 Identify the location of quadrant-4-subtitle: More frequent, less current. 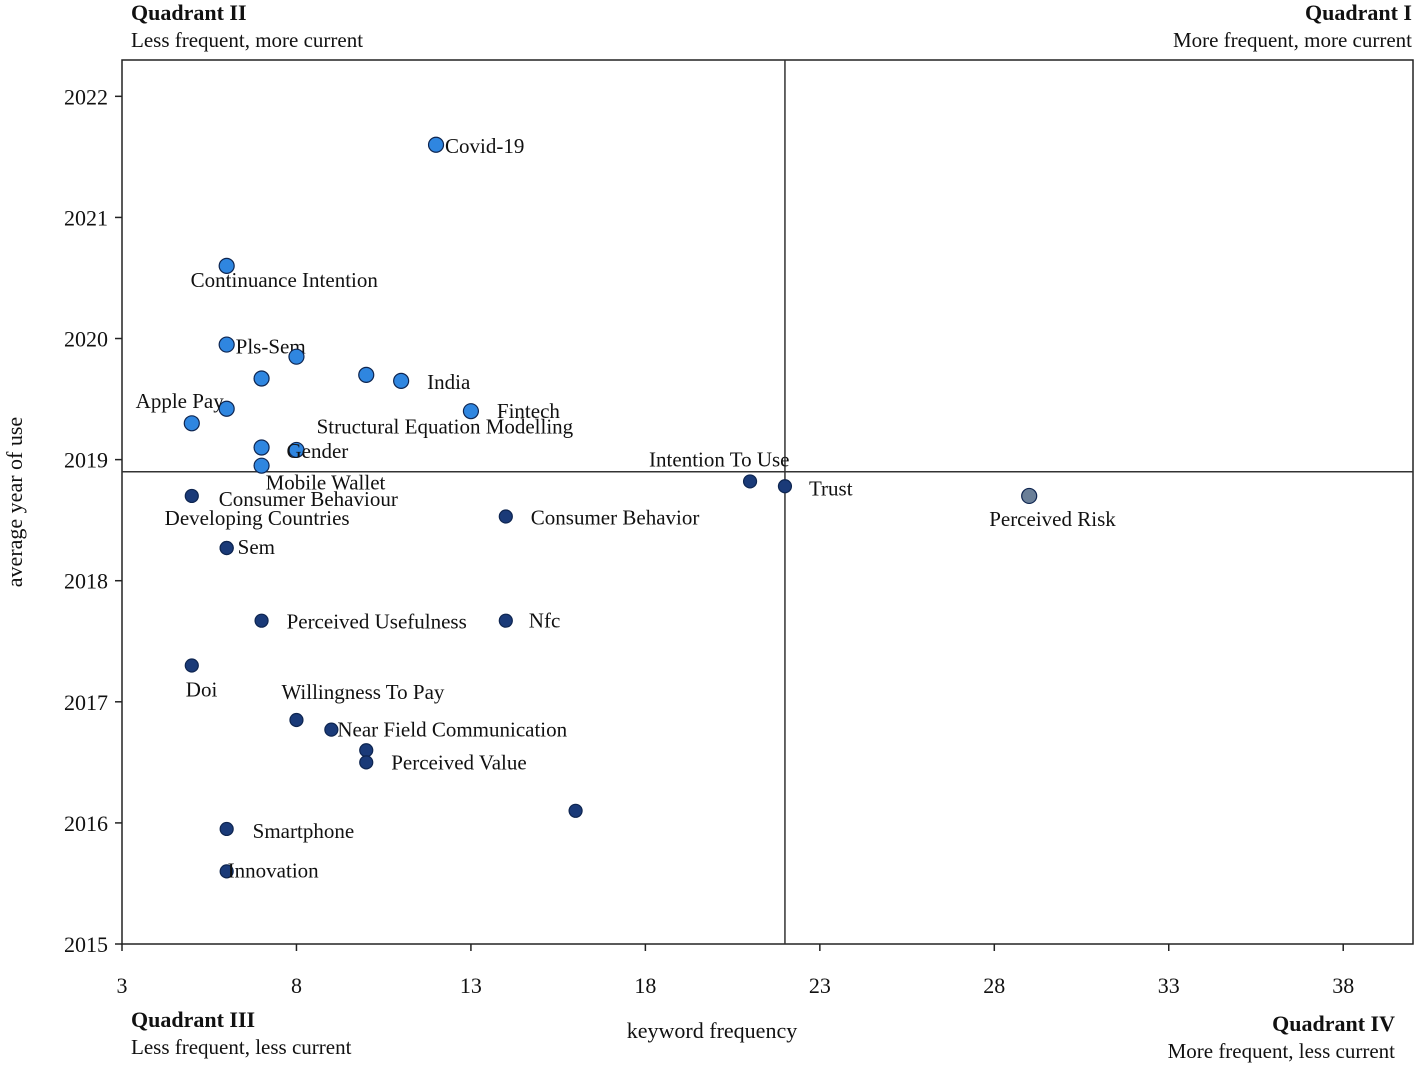
(1281, 1051).